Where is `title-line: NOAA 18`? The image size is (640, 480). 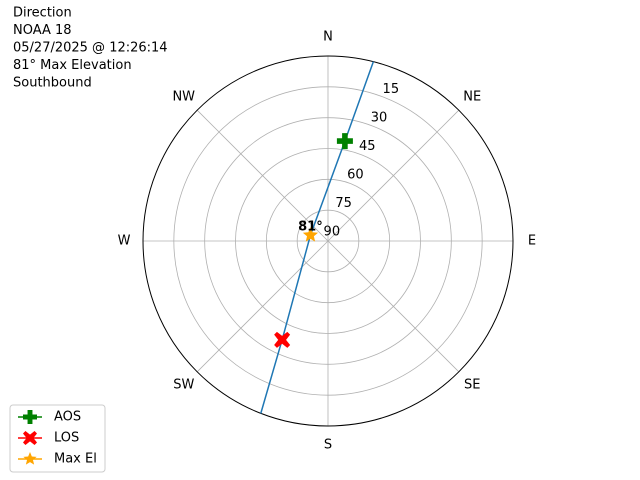 title-line: NOAA 18 is located at coordinates (42, 30).